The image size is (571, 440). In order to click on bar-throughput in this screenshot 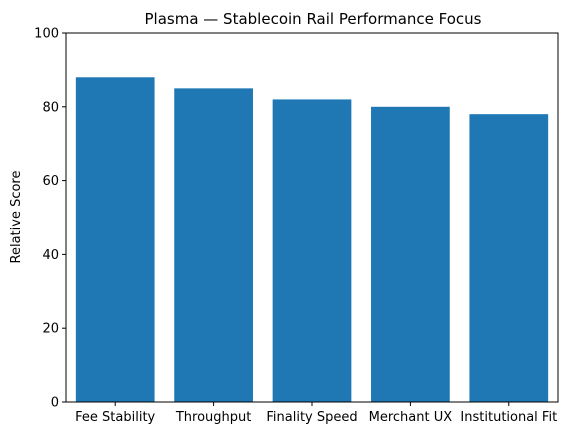, I will do `click(213, 245)`.